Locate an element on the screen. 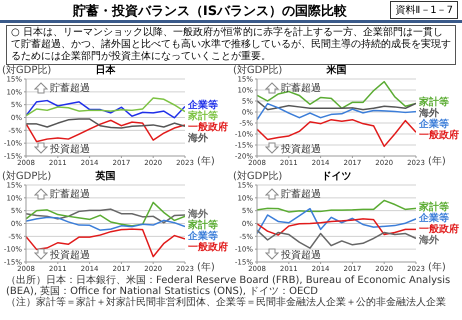 Image resolution: width=462 pixels, height=320 pixels. text: （出所）日本：日本銀行、米国：Federal Reserve Board (FRB), Bureau of Economic Analysis (BEA), 英国：Office for National Statistics (ONS), ドイツ：OECD is located at coordinates (229, 286).